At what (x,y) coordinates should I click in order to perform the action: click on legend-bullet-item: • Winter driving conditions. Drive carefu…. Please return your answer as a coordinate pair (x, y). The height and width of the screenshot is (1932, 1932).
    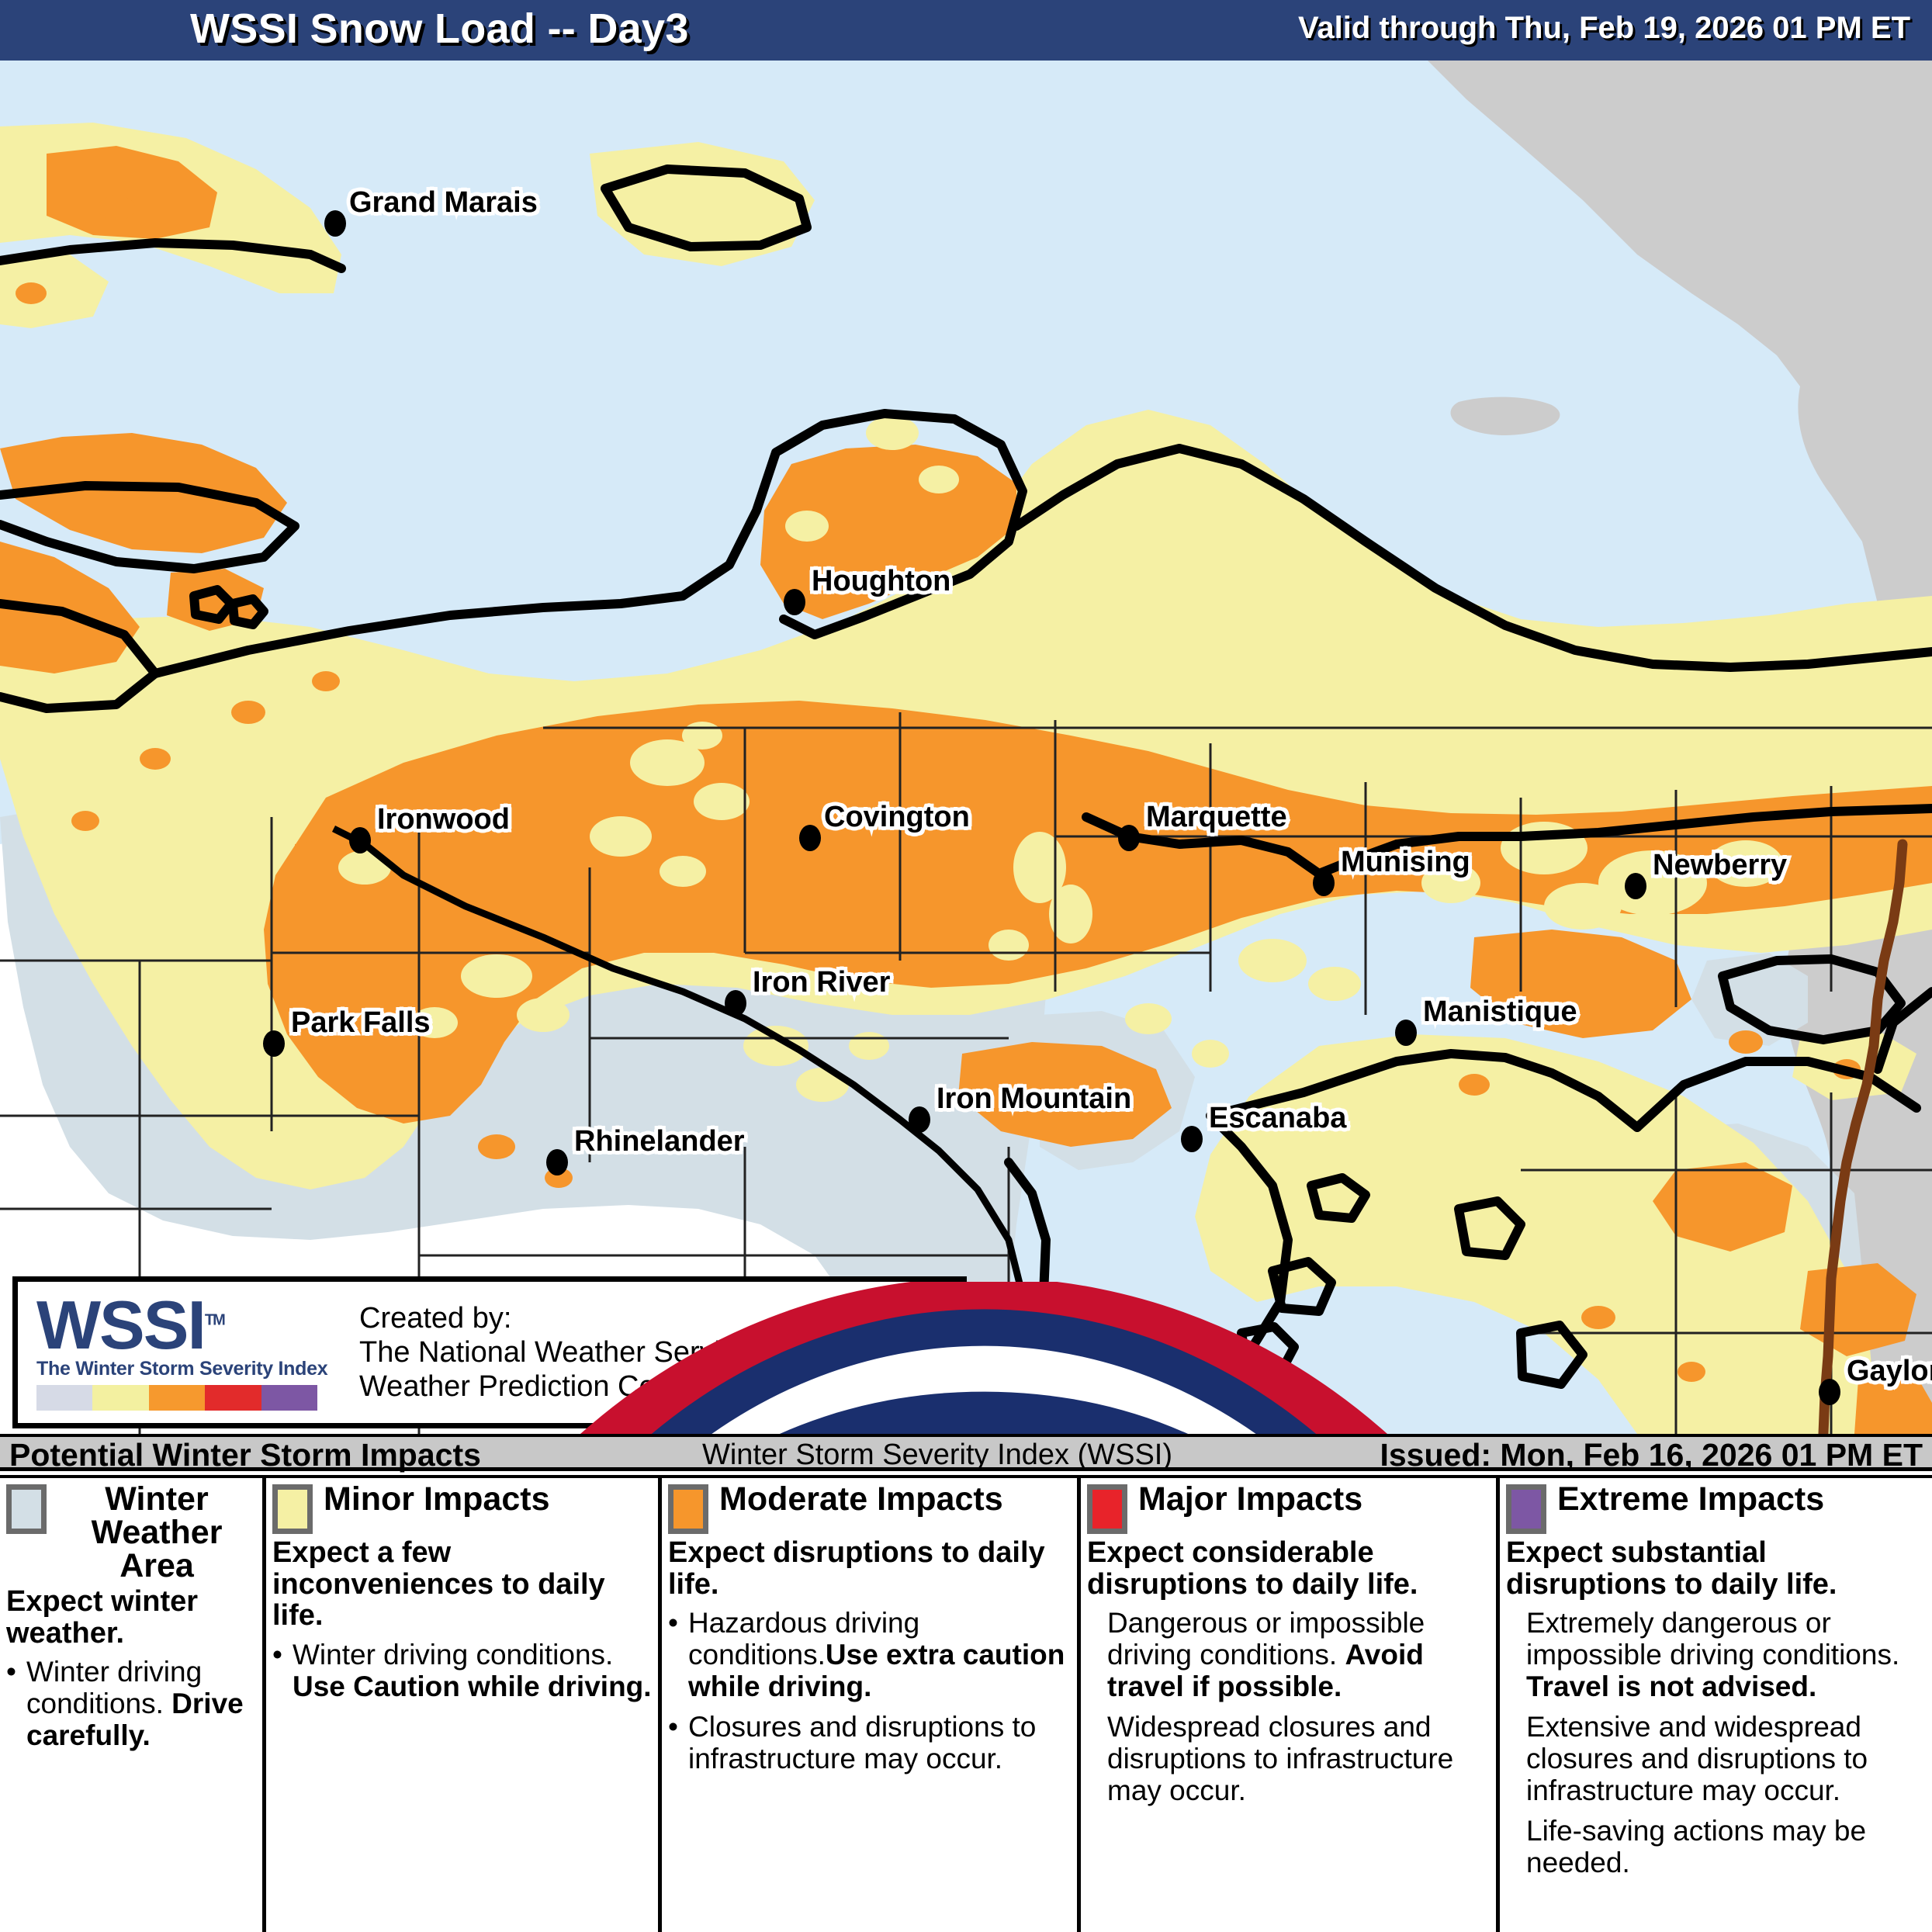
    Looking at the image, I should click on (131, 1703).